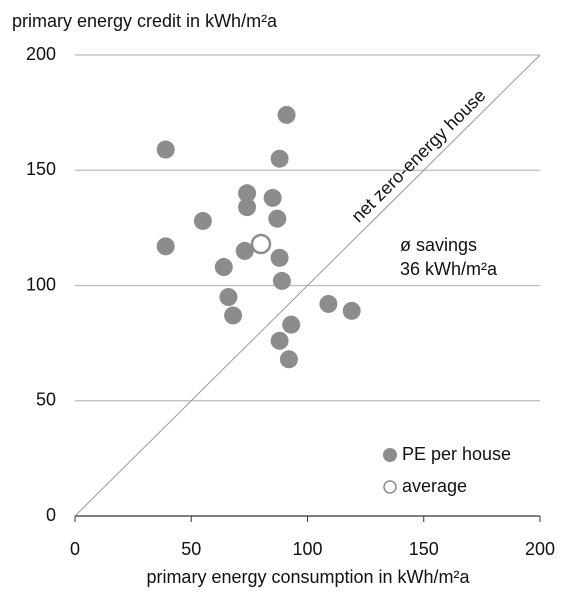 The width and height of the screenshot is (565, 596). Describe the element at coordinates (46, 400) in the screenshot. I see `y-tick-label: 50` at that location.